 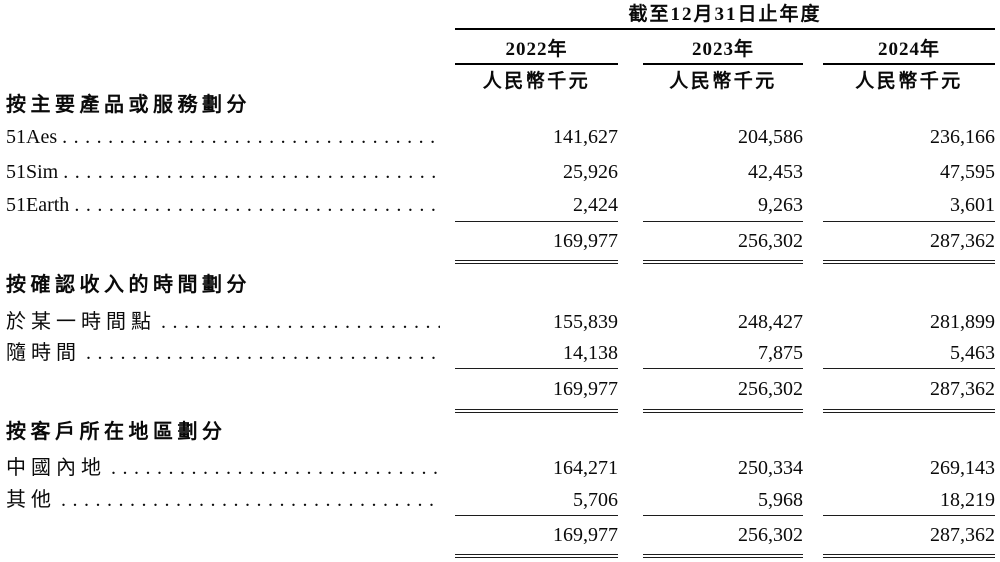 What do you see at coordinates (536, 47) in the screenshot?
I see `year-header-2022: 2022年` at bounding box center [536, 47].